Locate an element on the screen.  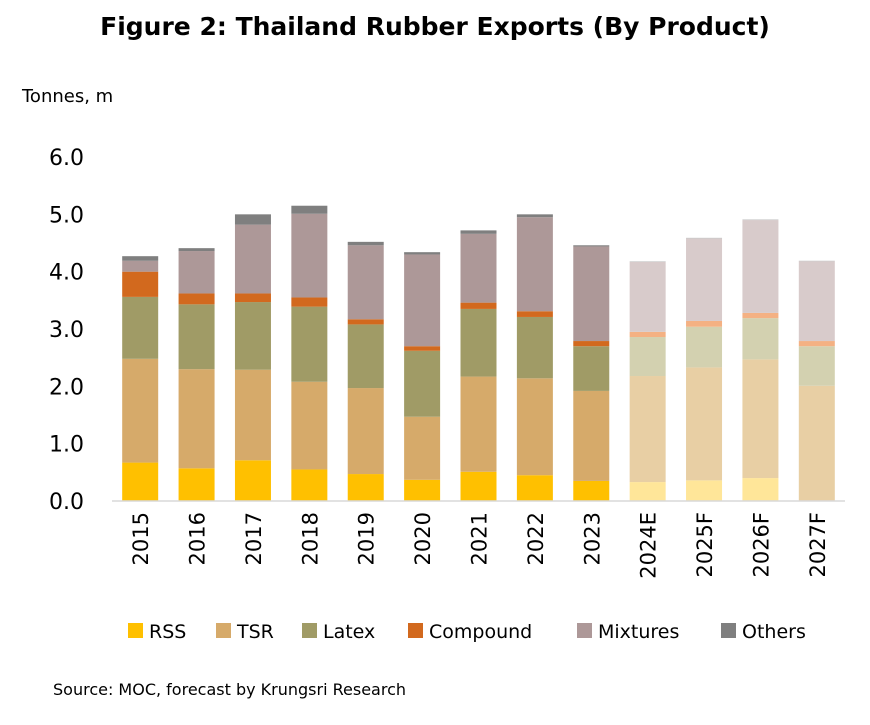
bar-latex-2026f is located at coordinates (760, 339).